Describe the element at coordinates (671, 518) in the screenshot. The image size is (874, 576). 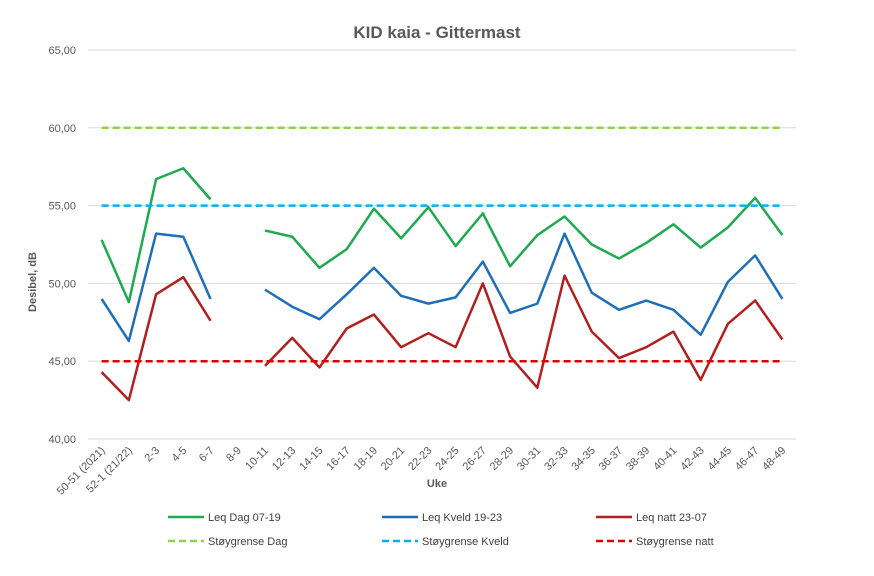
I see `legend-label-2: Leq natt 23-07` at that location.